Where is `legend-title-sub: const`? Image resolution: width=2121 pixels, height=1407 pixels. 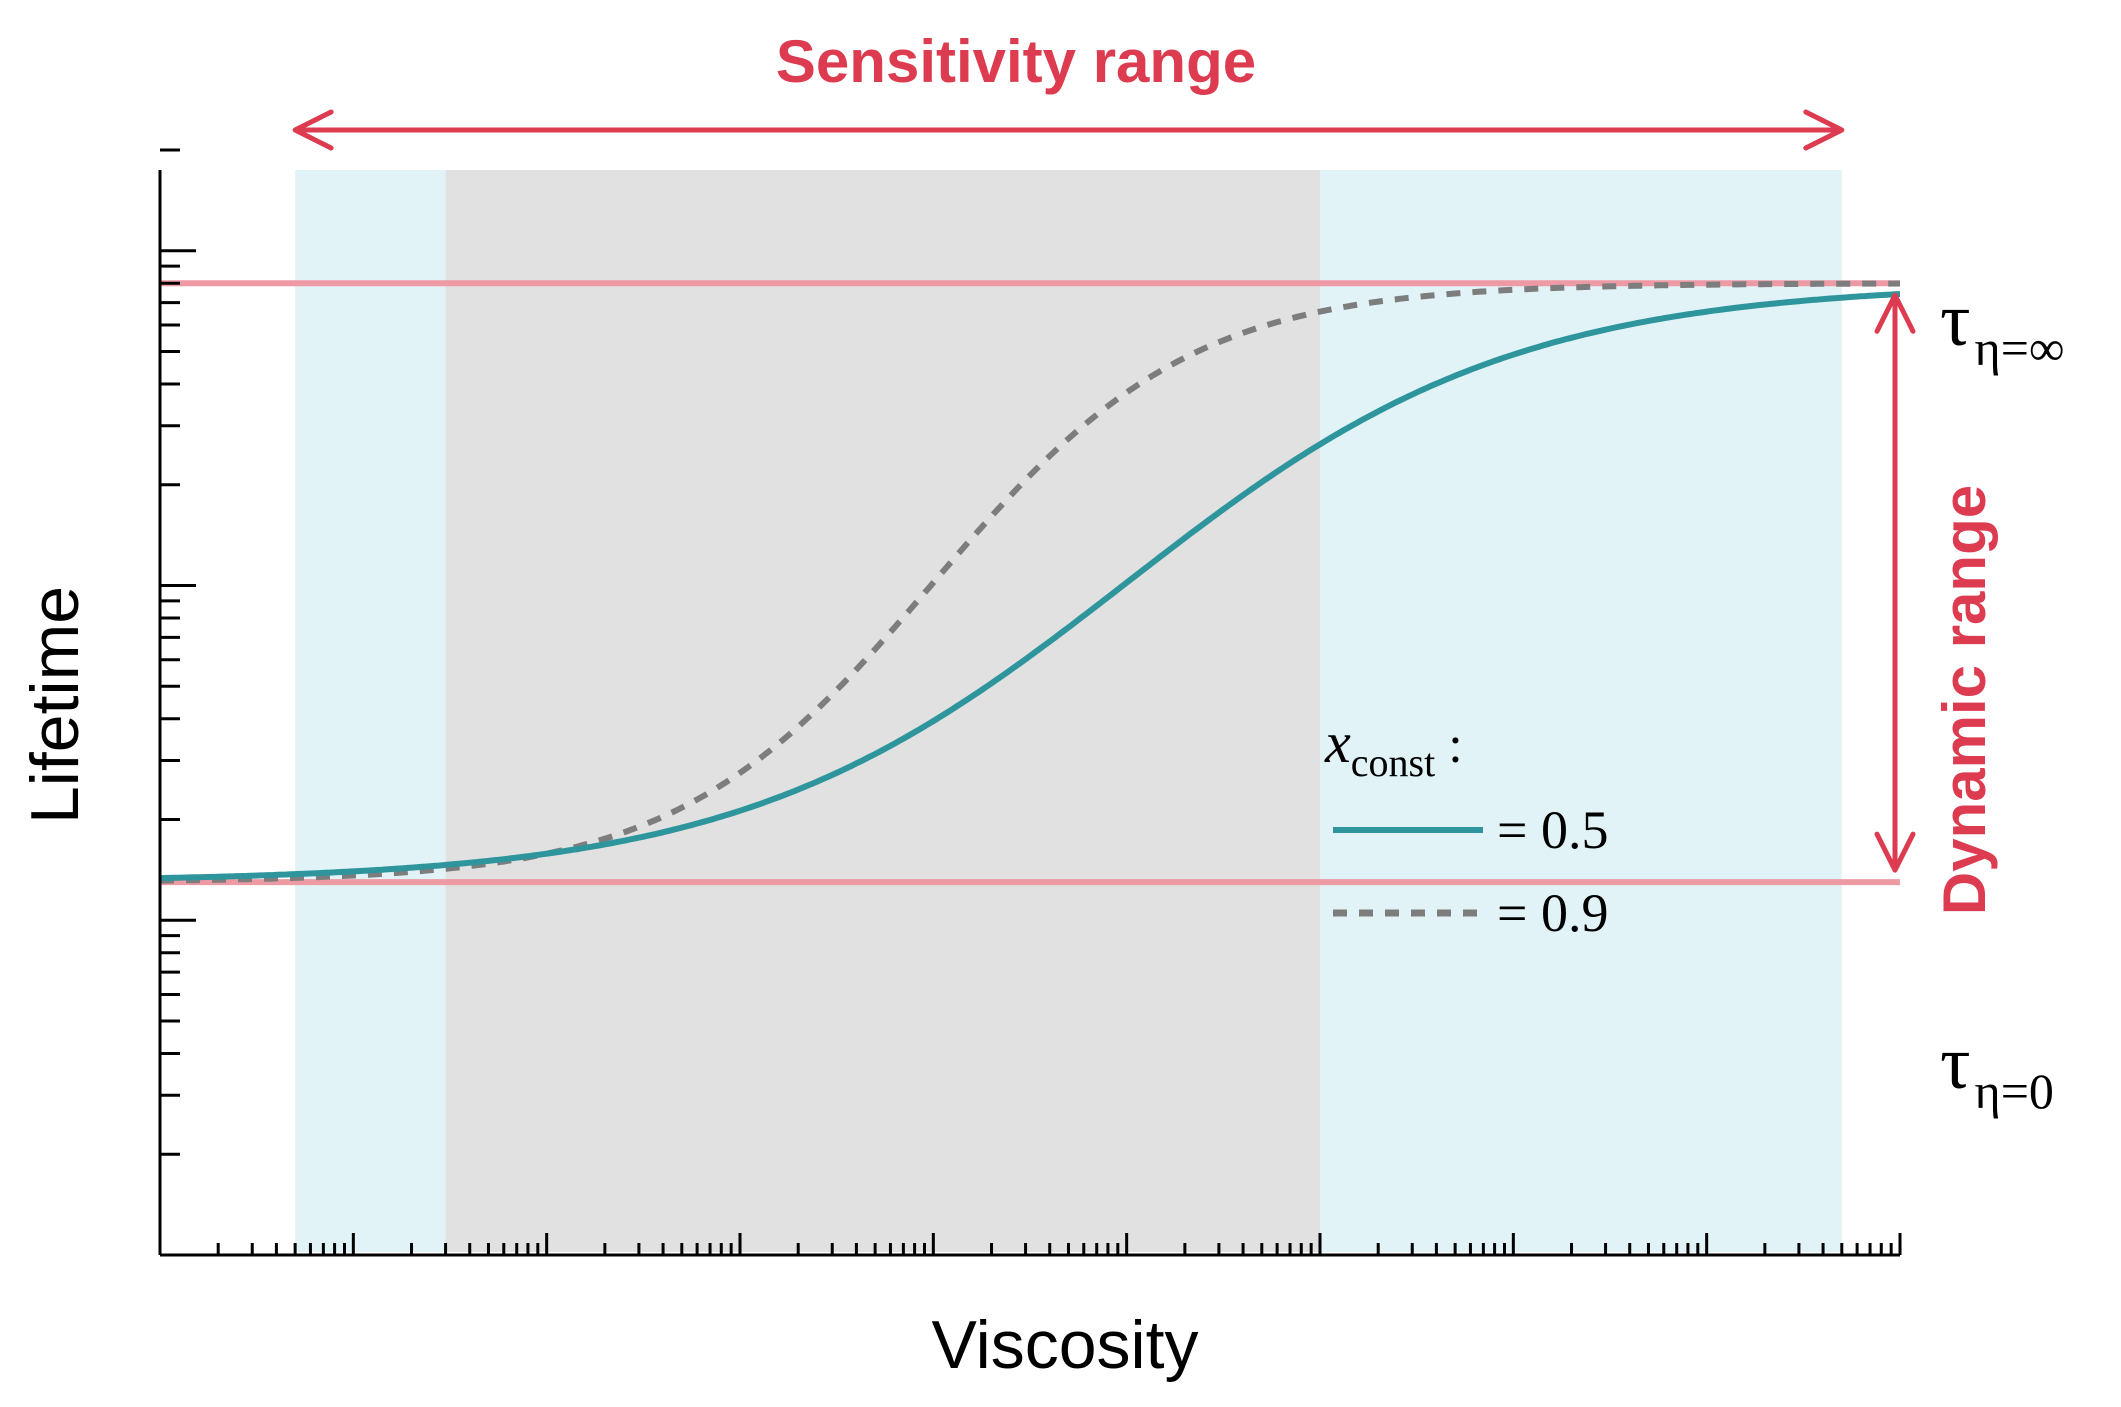
legend-title-sub: const is located at coordinates (1393, 762).